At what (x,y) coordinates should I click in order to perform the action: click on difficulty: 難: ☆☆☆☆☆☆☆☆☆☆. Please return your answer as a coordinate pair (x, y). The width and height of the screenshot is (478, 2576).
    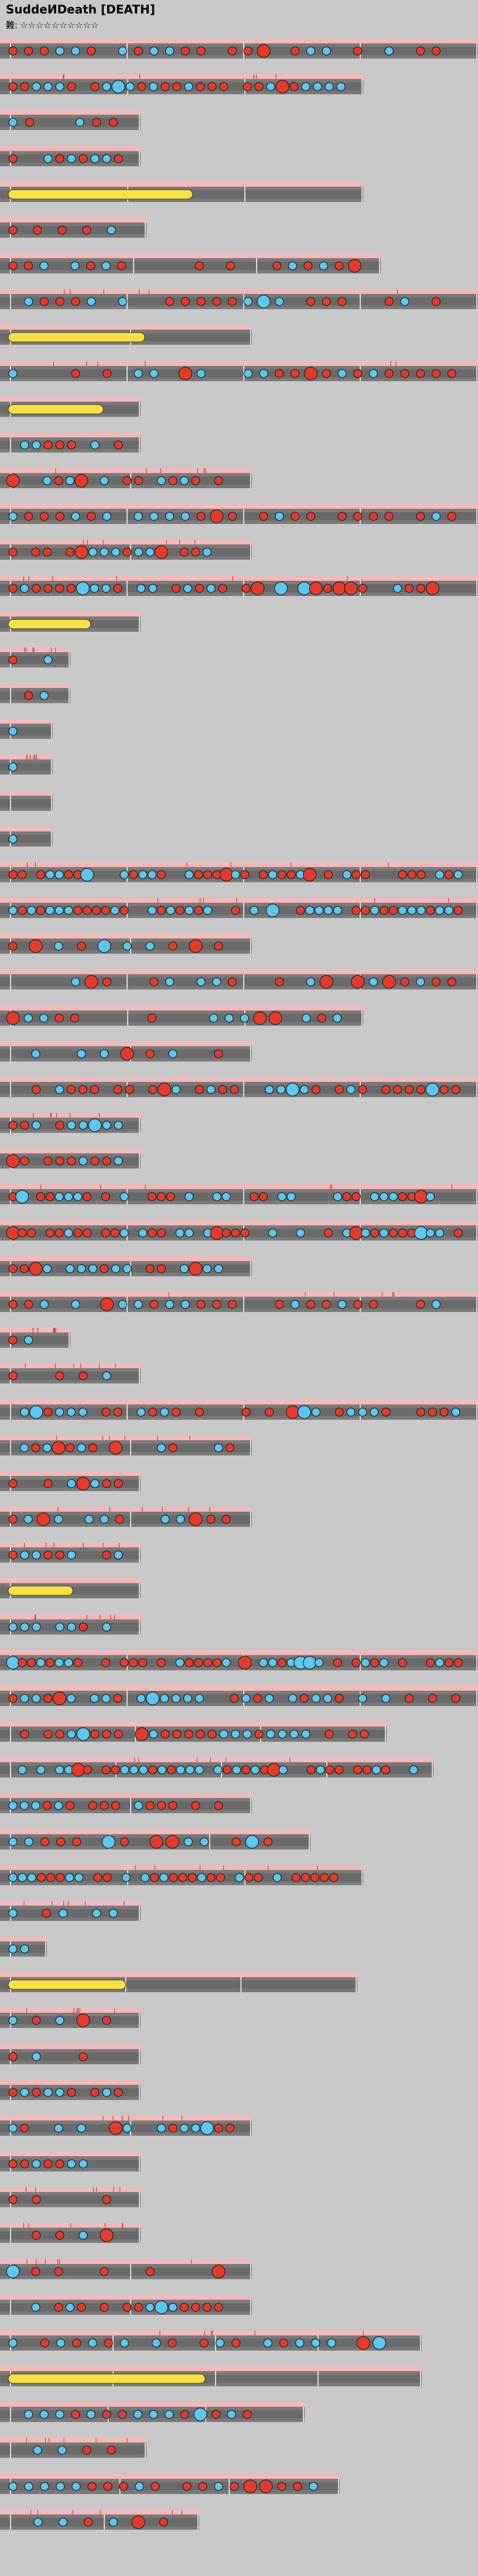
    Looking at the image, I should click on (54, 25).